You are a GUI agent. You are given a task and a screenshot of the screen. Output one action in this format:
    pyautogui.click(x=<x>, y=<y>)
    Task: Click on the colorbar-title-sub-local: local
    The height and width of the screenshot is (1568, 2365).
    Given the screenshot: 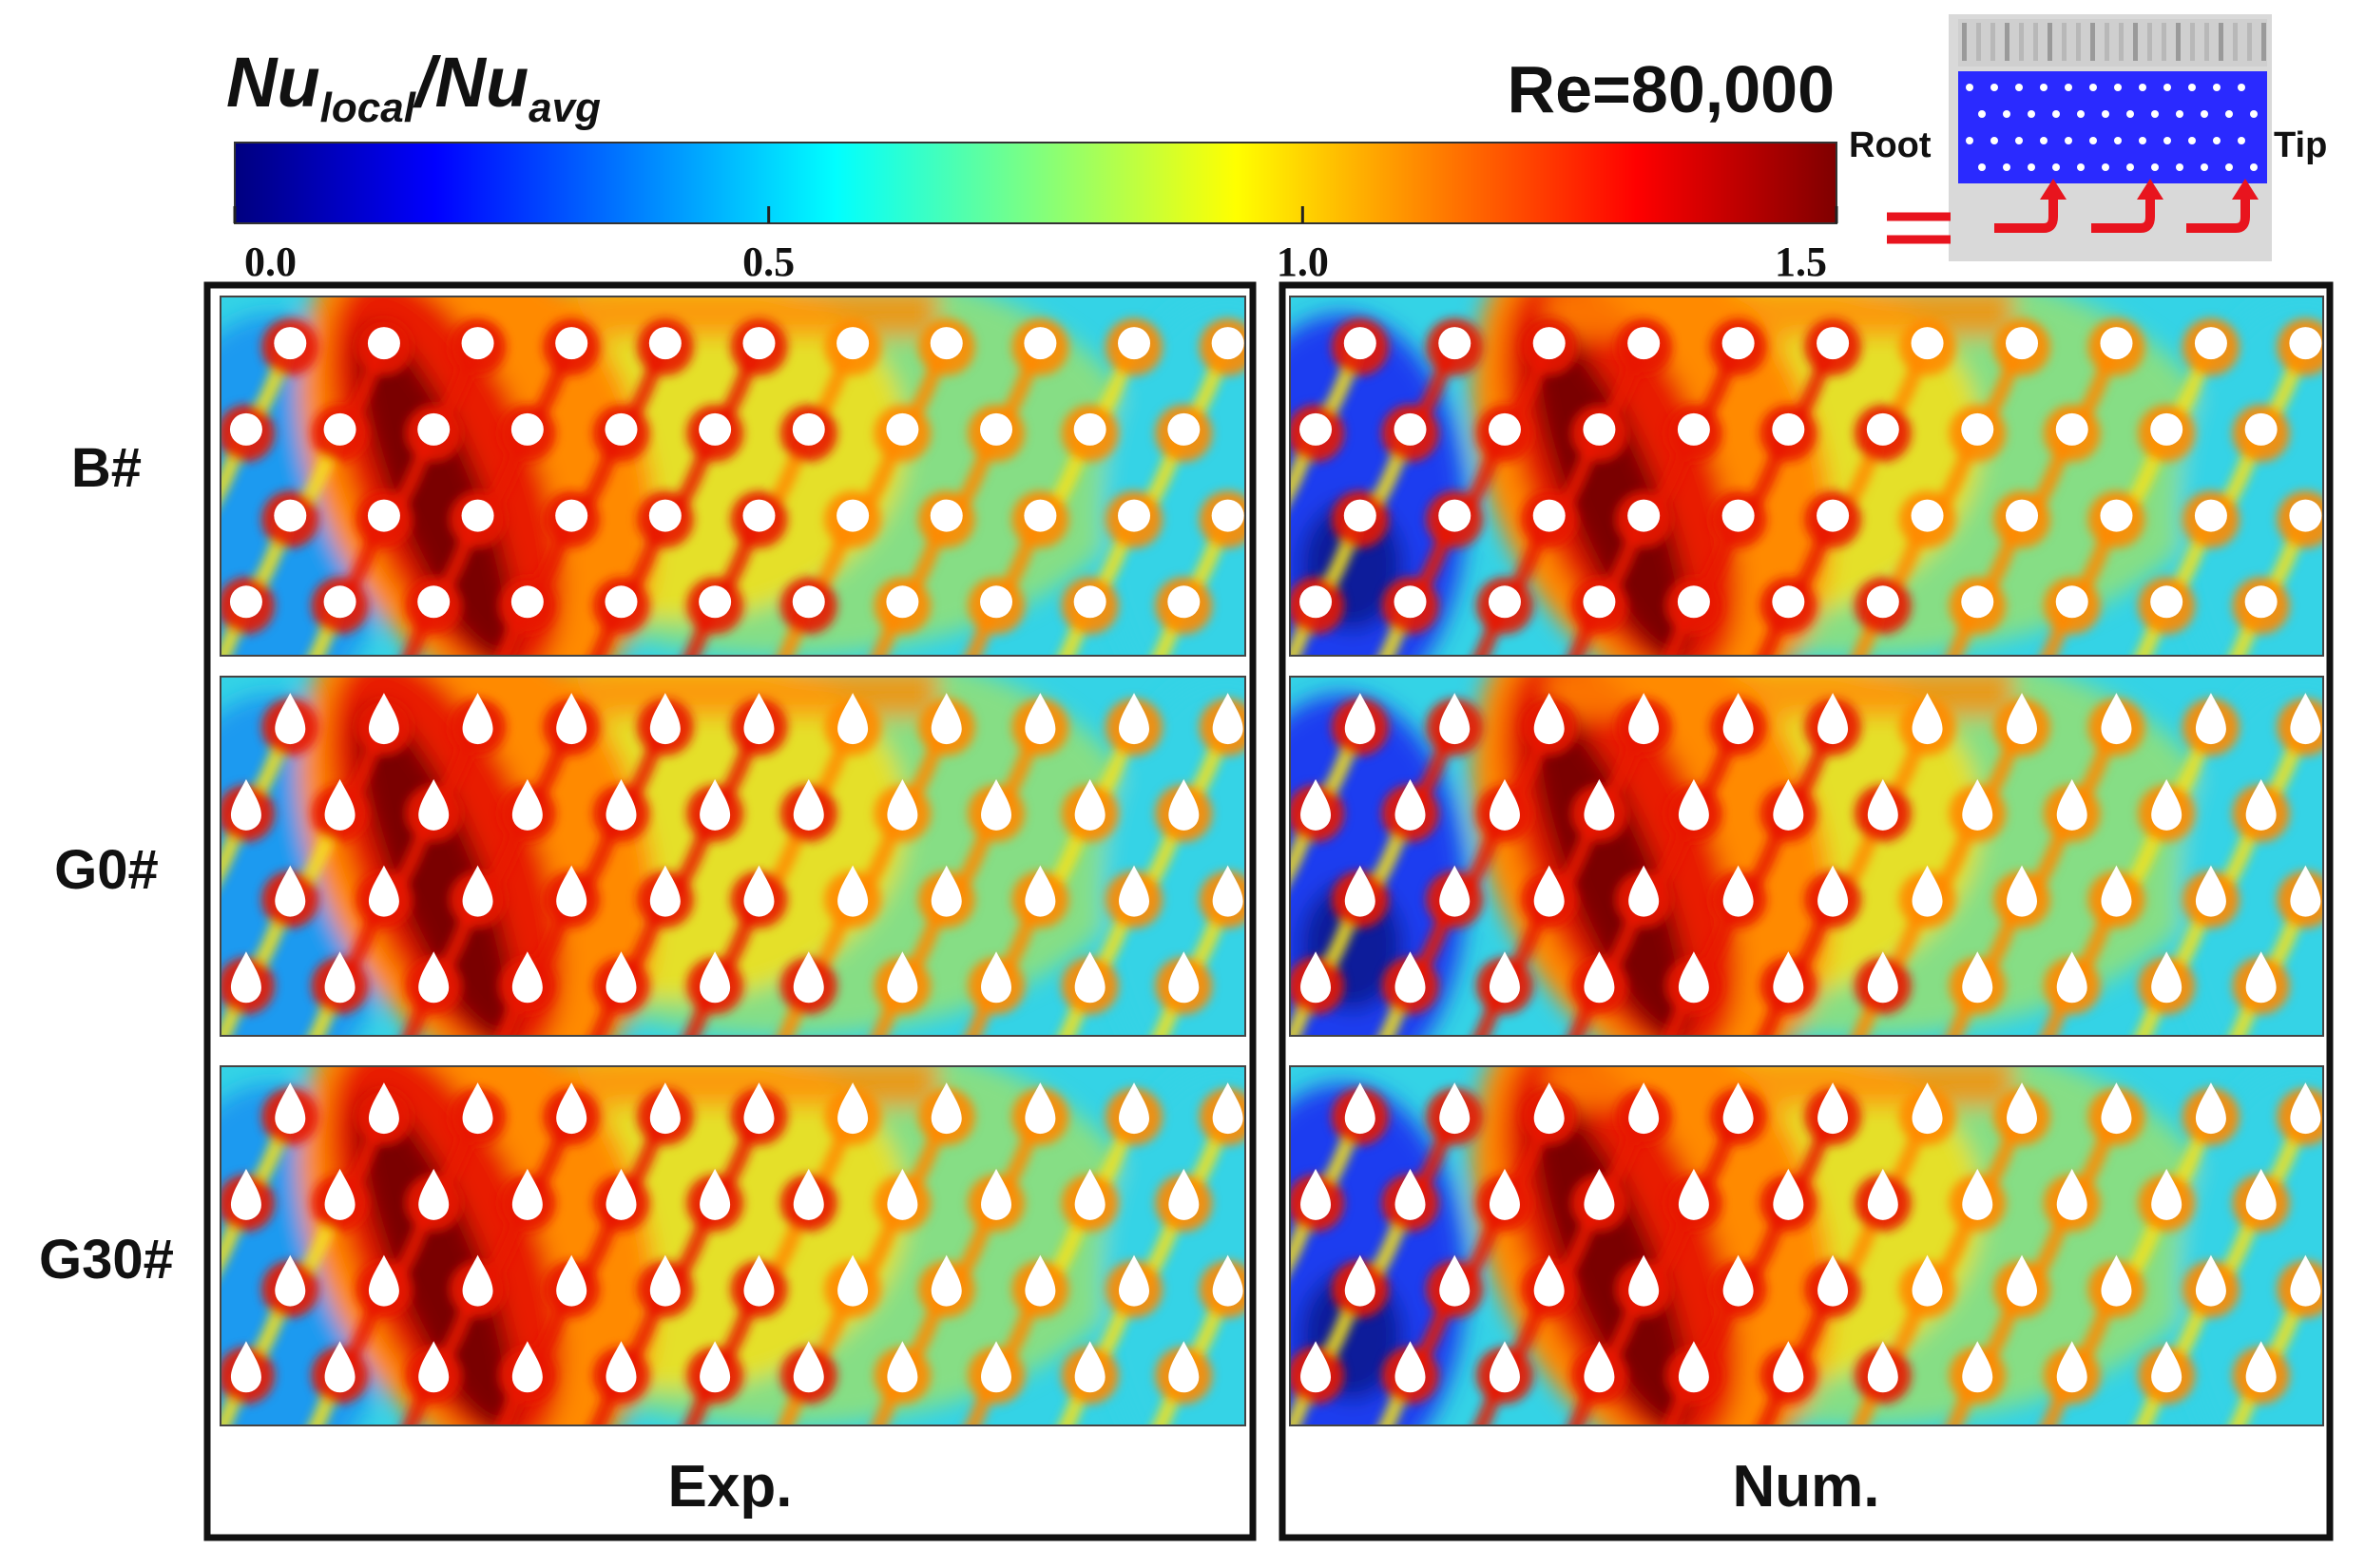 What is the action you would take?
    pyautogui.click(x=368, y=108)
    